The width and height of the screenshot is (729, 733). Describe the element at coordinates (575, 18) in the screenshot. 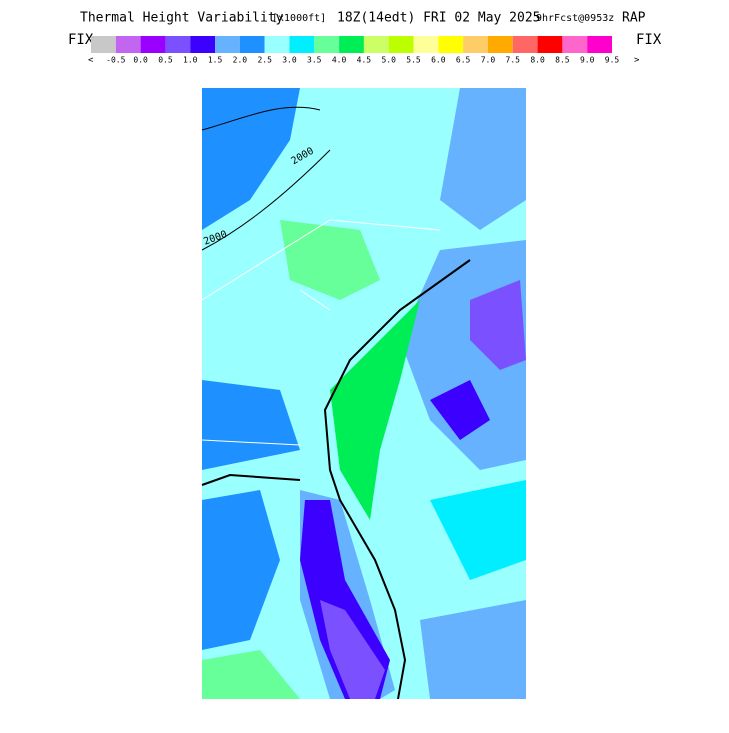

I see `forecast: 9hrFcst@0953z` at that location.